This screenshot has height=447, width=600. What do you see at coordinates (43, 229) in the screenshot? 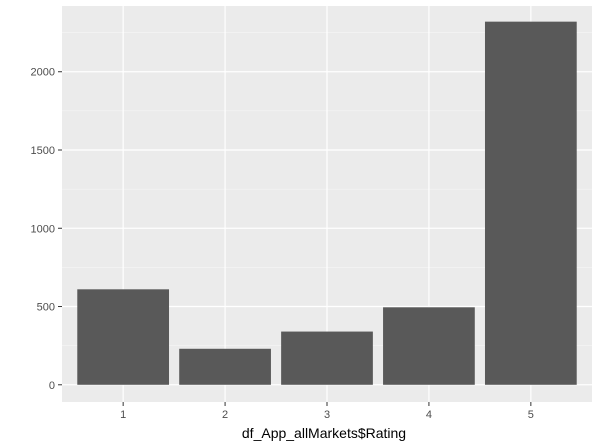
I see `y-tick-label: 1000` at bounding box center [43, 229].